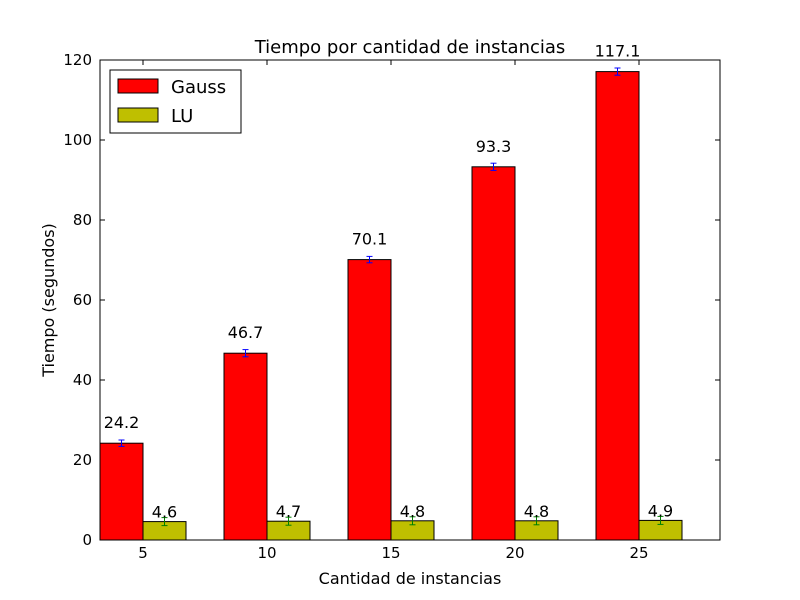 Image resolution: width=800 pixels, height=600 pixels. What do you see at coordinates (410, 578) in the screenshot?
I see `x-axis-label: Cantidad de instancias` at bounding box center [410, 578].